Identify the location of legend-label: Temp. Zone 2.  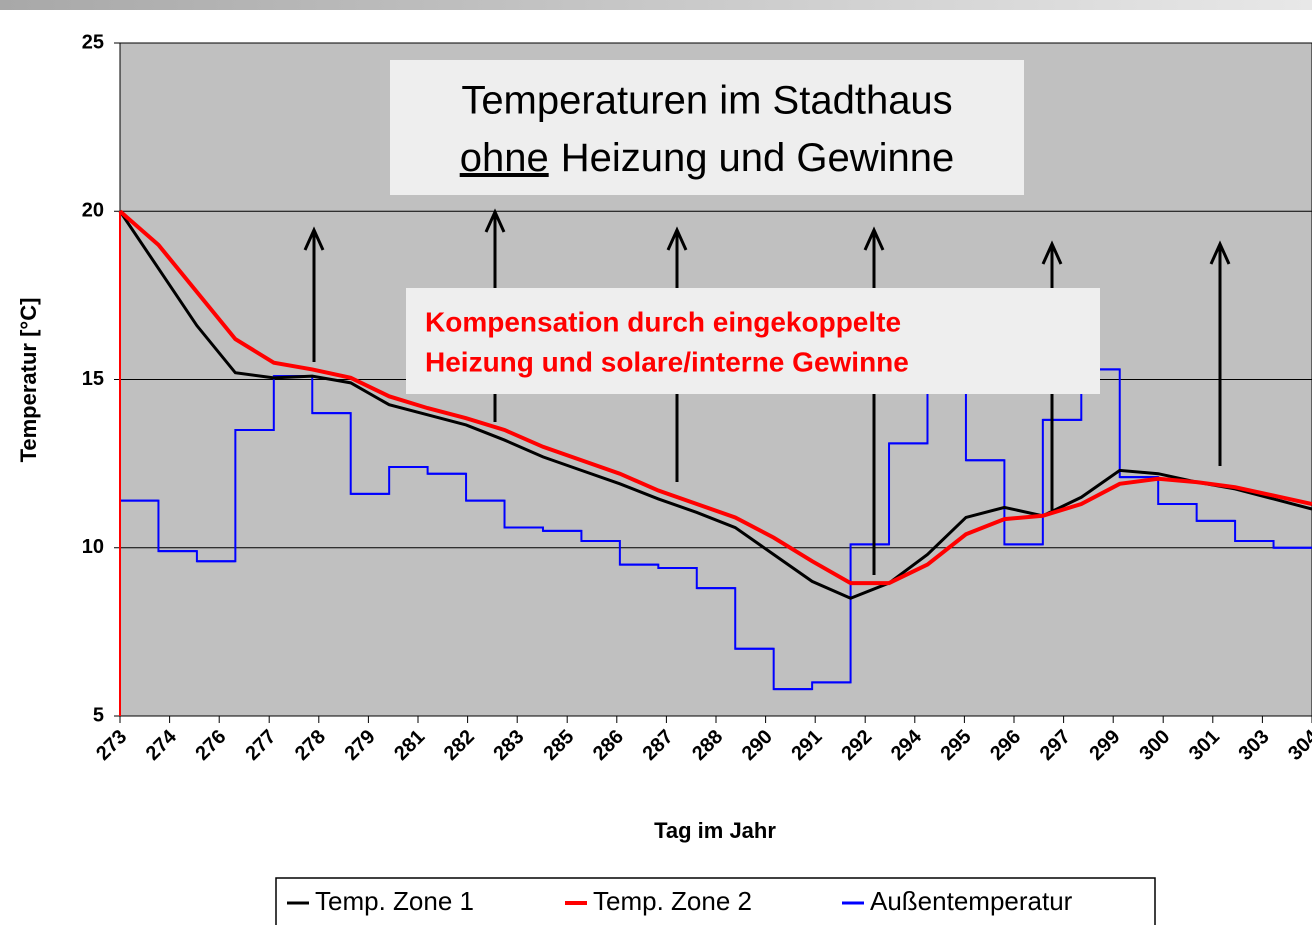
(672, 901).